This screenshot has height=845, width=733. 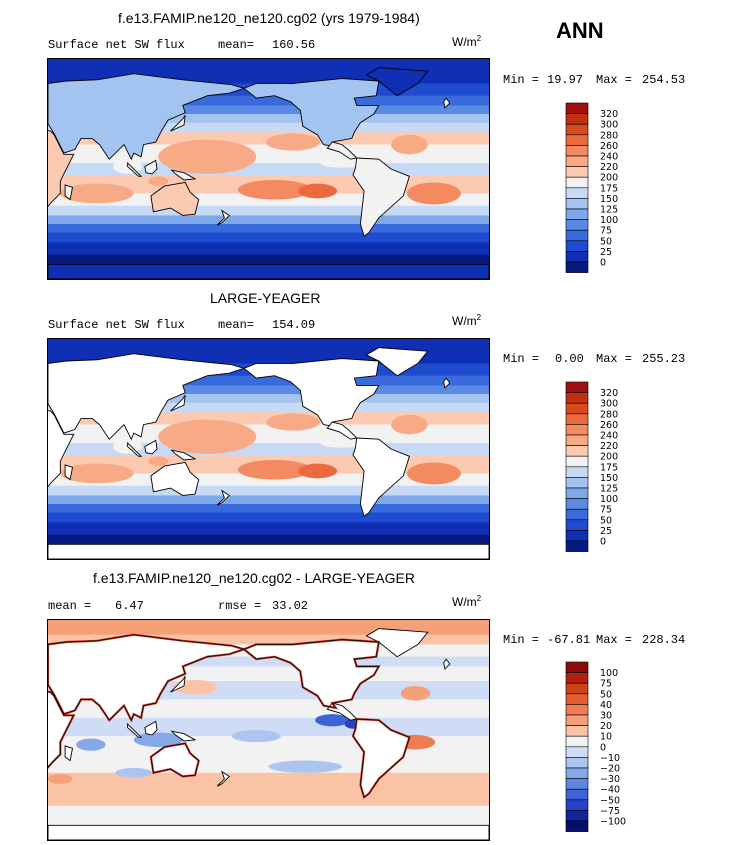 I want to click on colorbar-tick-label: 10, so click(x=606, y=737).